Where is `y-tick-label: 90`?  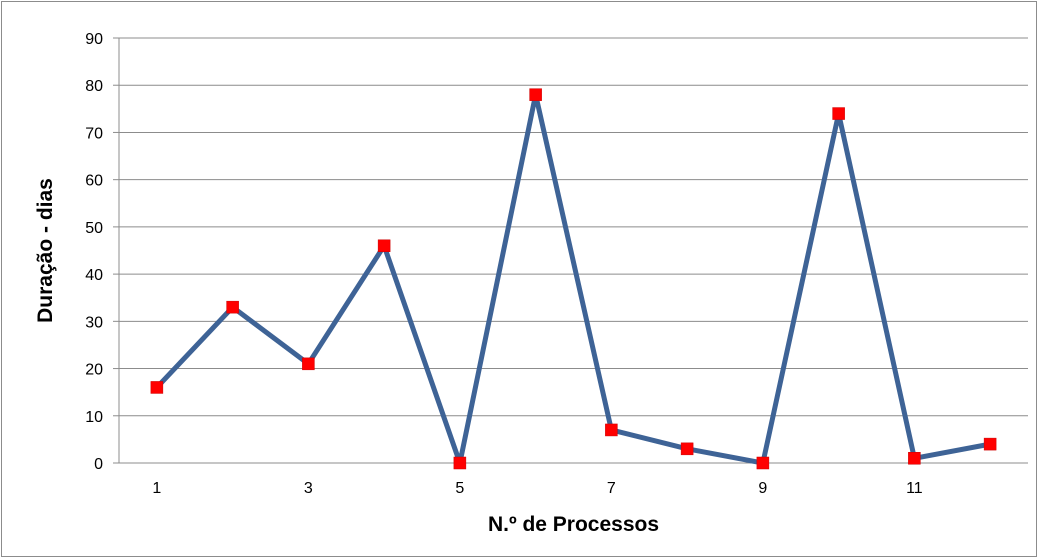
y-tick-label: 90 is located at coordinates (94, 39).